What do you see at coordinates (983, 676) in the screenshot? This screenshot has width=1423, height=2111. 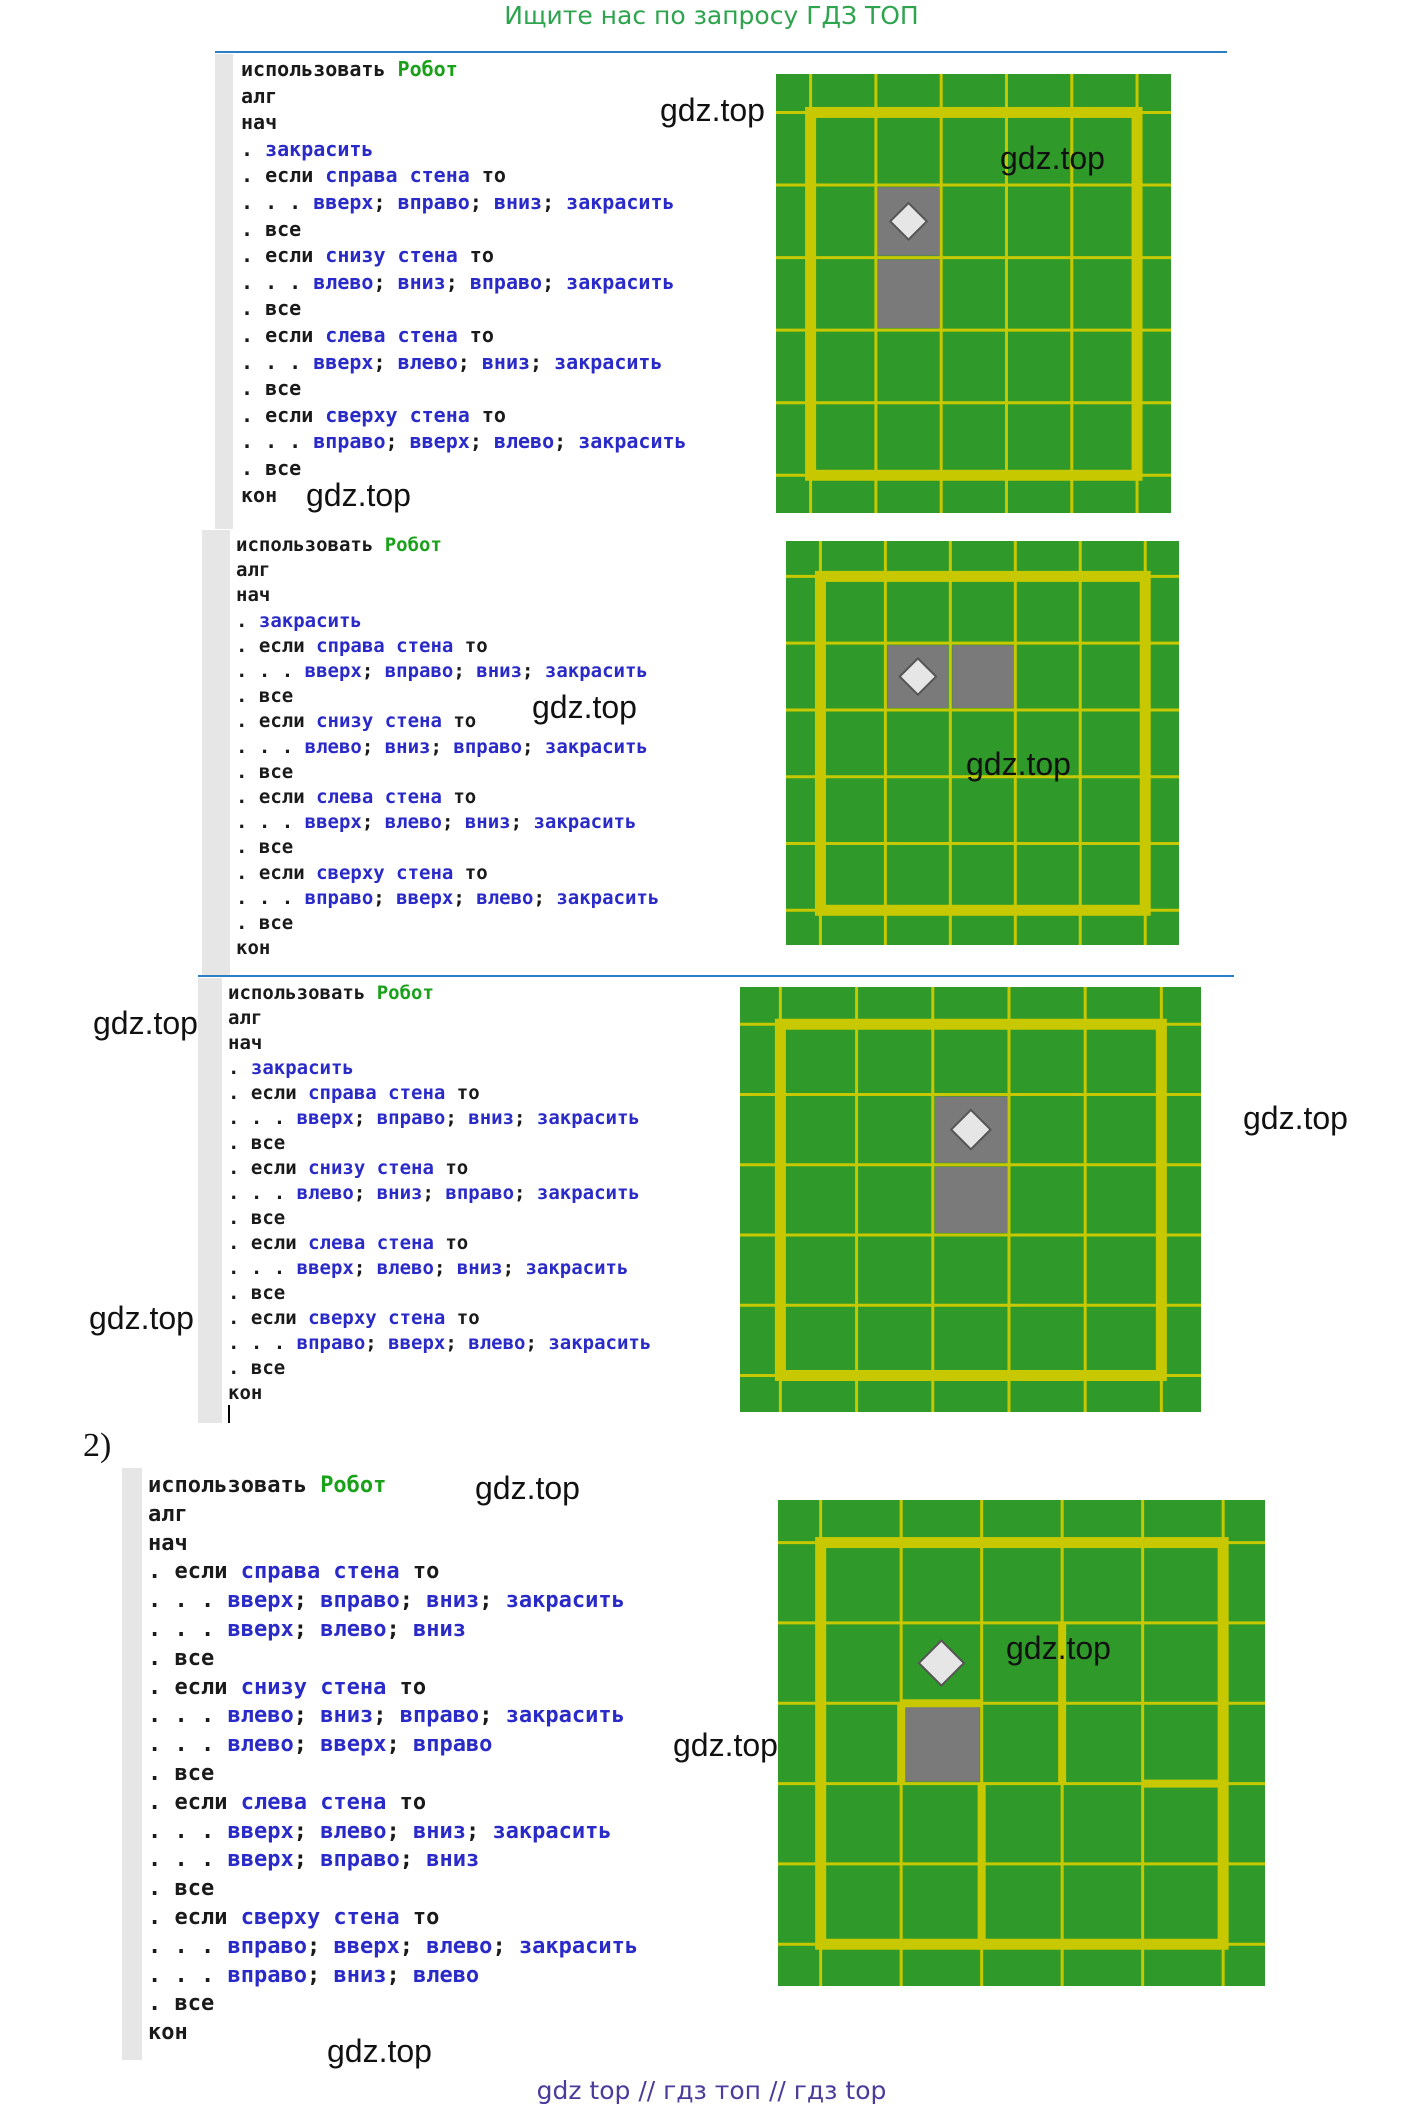 I see `painted-cell` at bounding box center [983, 676].